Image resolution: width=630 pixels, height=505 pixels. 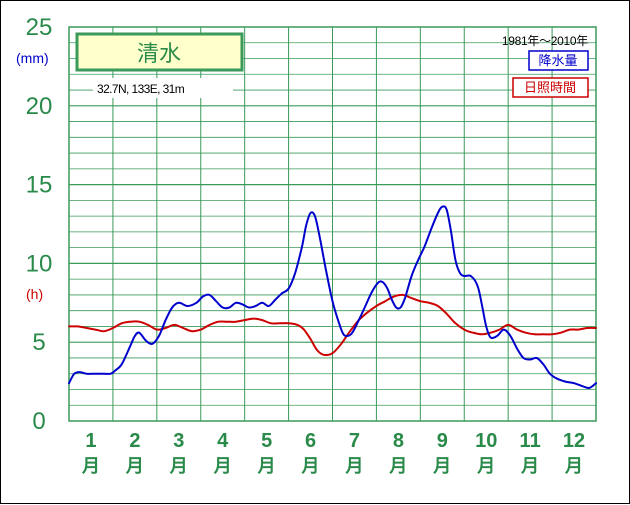 I want to click on x-tick-month-number: 1, so click(x=90, y=441).